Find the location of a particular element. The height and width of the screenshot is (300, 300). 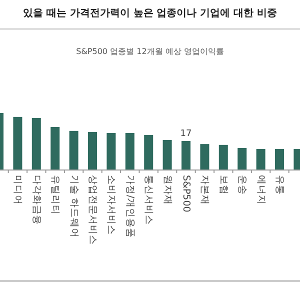

x-tick-label: 미디어 is located at coordinates (18, 190).